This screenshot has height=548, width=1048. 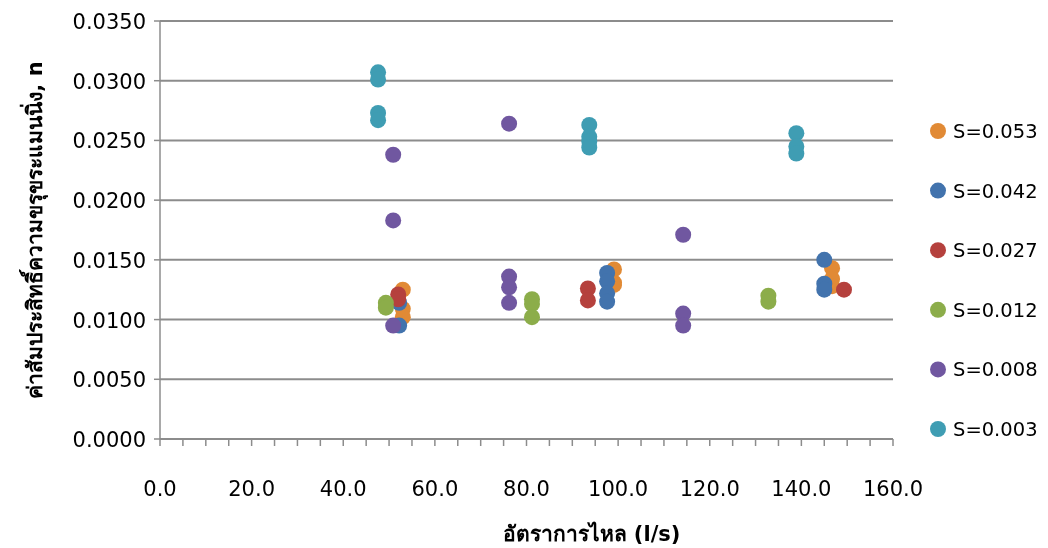 What do you see at coordinates (801, 489) in the screenshot?
I see `x-tick-label: 140.0` at bounding box center [801, 489].